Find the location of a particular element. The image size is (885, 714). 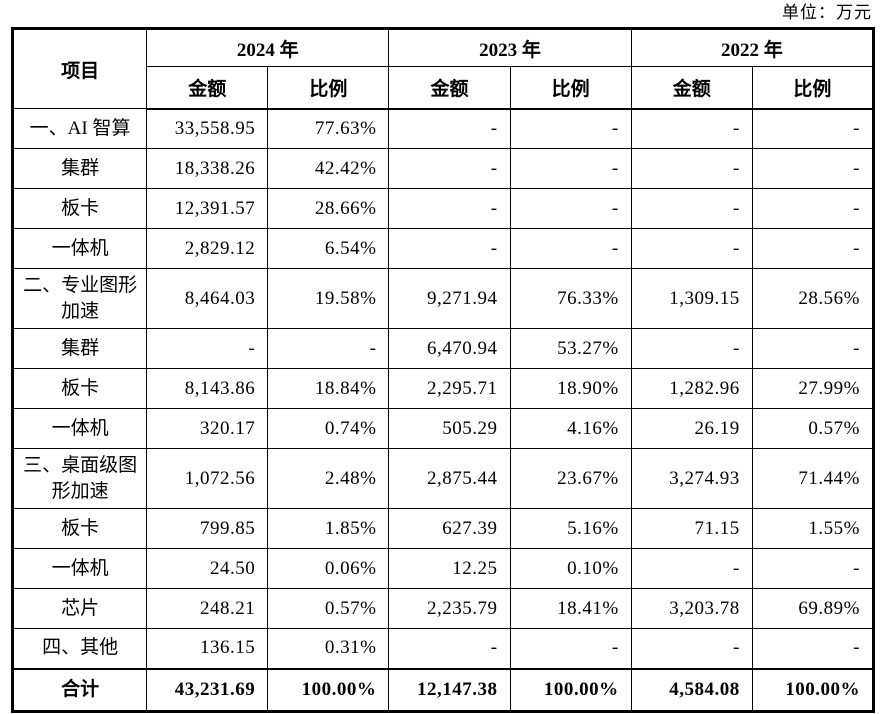

subheader-row: 金额 比例 金额 比例 金额 比例 is located at coordinates (444, 88).